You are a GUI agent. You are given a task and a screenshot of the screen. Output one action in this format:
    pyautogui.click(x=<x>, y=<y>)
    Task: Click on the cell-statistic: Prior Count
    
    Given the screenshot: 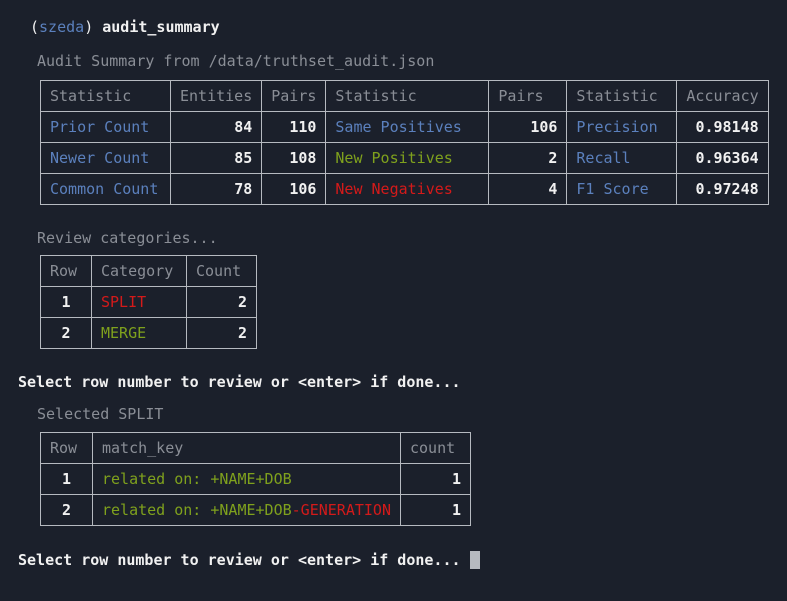 What is the action you would take?
    pyautogui.click(x=105, y=127)
    